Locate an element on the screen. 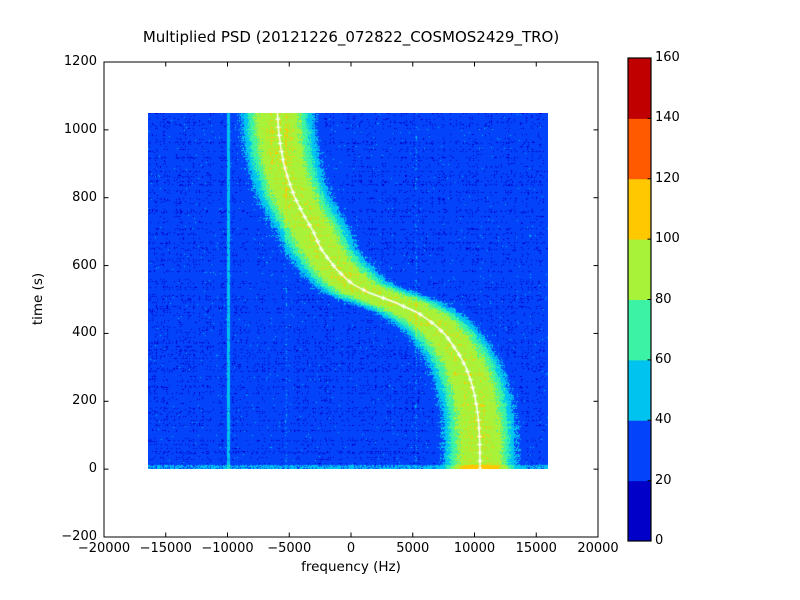  colorbar-tick-label: 100 is located at coordinates (667, 239).